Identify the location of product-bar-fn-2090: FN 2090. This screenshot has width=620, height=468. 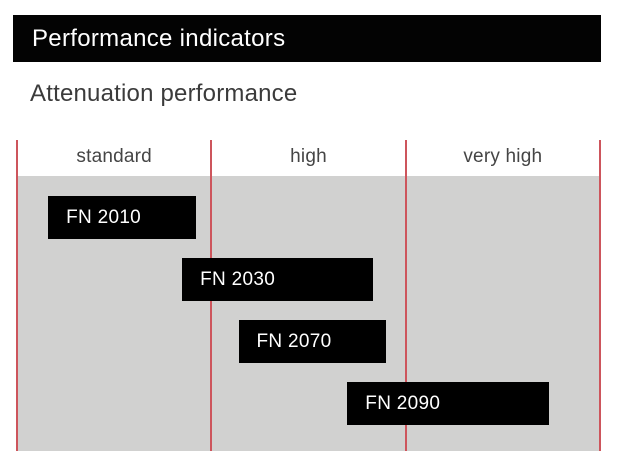
(448, 403).